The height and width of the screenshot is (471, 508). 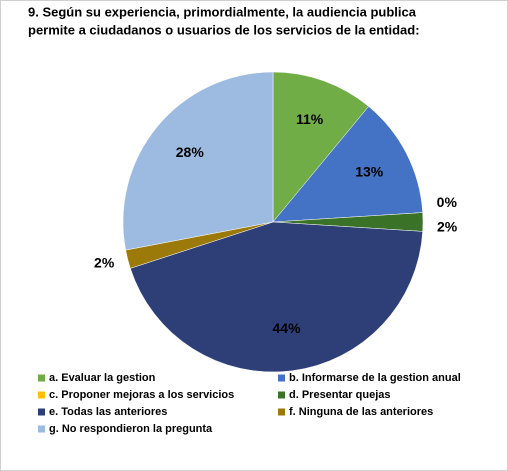 What do you see at coordinates (447, 202) in the screenshot?
I see `data-label: 0%` at bounding box center [447, 202].